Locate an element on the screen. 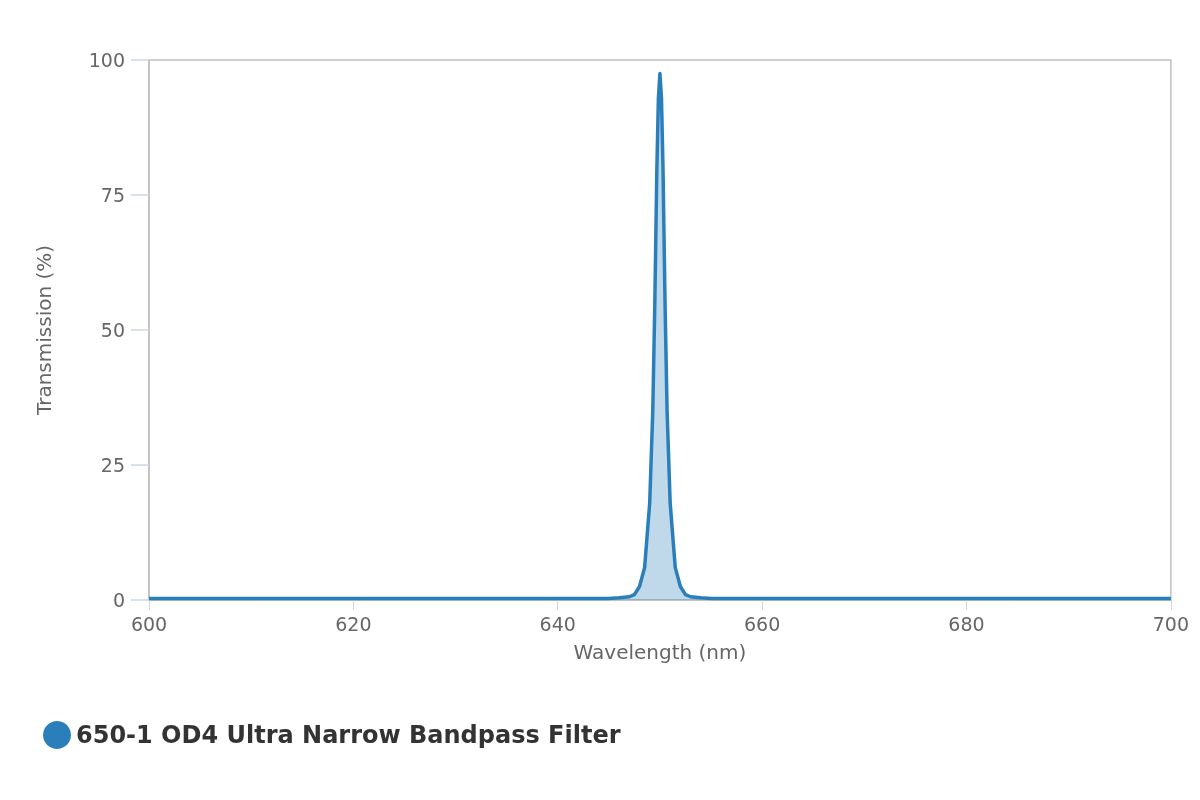 The height and width of the screenshot is (800, 1200). x-axis-title: Wavelength (nm) is located at coordinates (660, 652).